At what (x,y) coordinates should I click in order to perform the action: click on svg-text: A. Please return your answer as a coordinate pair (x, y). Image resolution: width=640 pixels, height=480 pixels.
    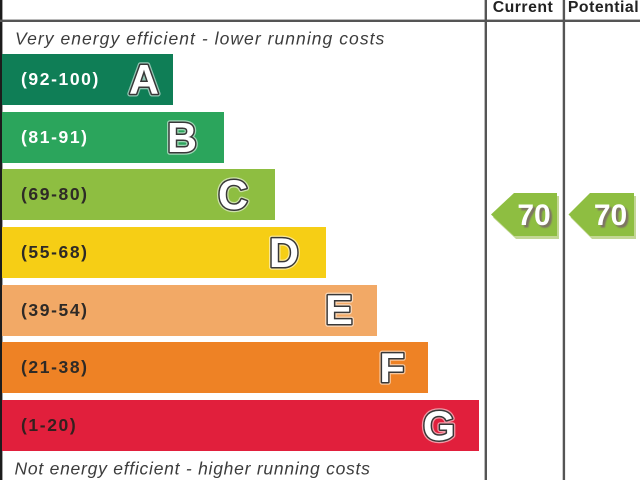
    Looking at the image, I should click on (144, 79).